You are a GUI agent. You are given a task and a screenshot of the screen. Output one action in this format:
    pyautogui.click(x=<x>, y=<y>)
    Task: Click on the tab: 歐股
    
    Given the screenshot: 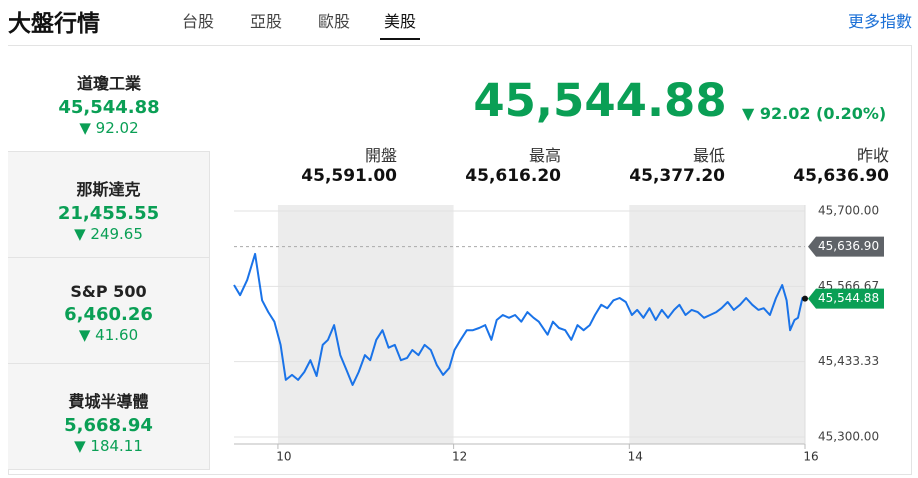 What is the action you would take?
    pyautogui.click(x=333, y=21)
    